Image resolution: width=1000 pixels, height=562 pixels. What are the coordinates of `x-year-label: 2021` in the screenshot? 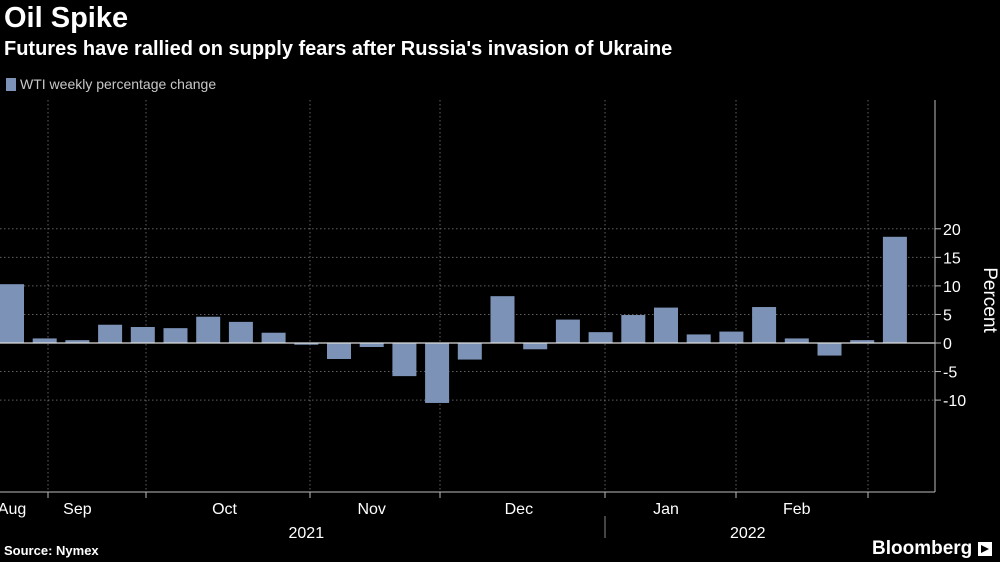 It's located at (307, 533).